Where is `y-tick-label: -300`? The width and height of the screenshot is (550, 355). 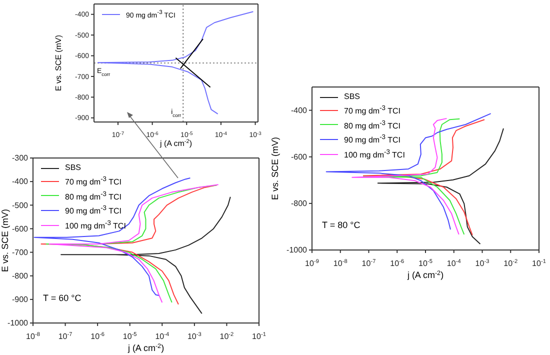 y-tick-label: -300 is located at coordinates (20, 158).